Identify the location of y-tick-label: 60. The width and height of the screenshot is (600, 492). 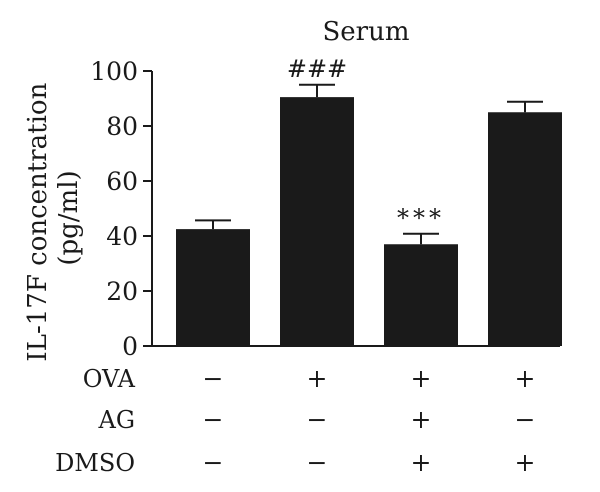
(122, 181).